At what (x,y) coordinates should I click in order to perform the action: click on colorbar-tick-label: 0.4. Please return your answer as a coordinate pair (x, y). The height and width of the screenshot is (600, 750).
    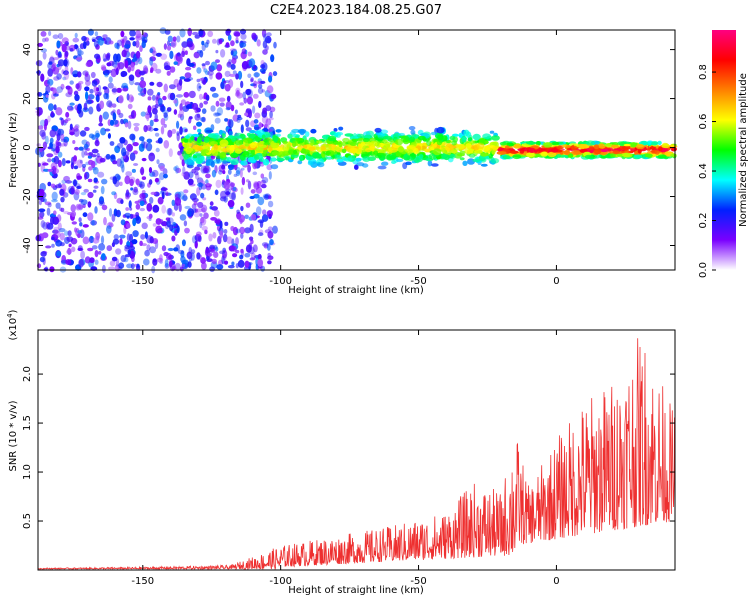
    Looking at the image, I should click on (703, 171).